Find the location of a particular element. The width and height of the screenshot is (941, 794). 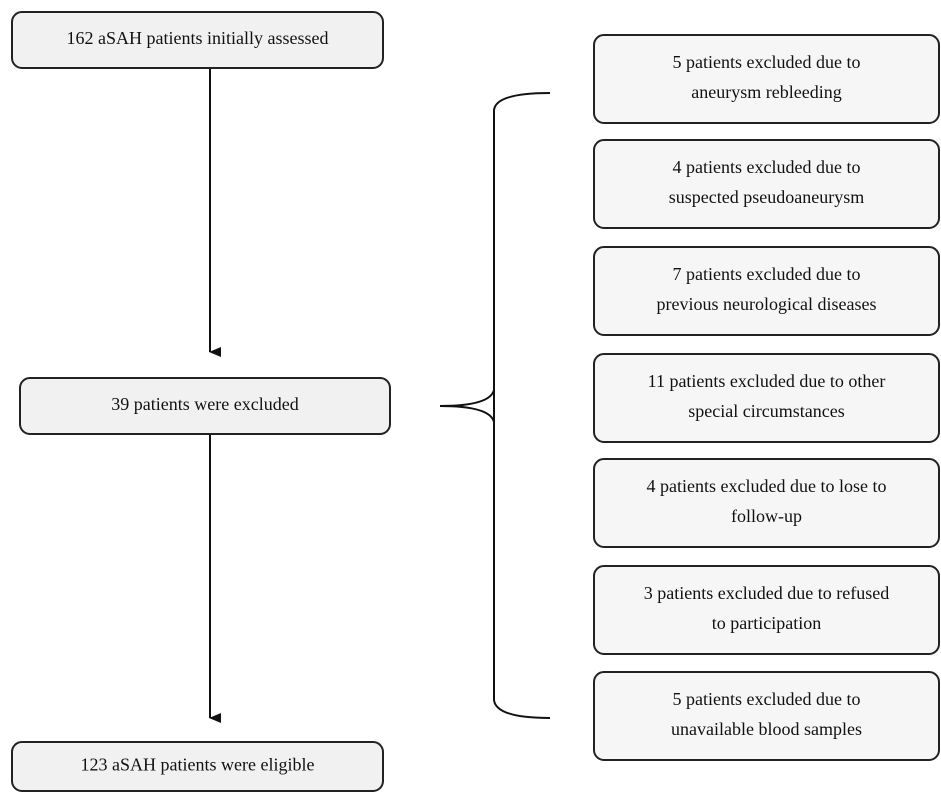

box-text: 39 patients were excluded is located at coordinates (204, 404).